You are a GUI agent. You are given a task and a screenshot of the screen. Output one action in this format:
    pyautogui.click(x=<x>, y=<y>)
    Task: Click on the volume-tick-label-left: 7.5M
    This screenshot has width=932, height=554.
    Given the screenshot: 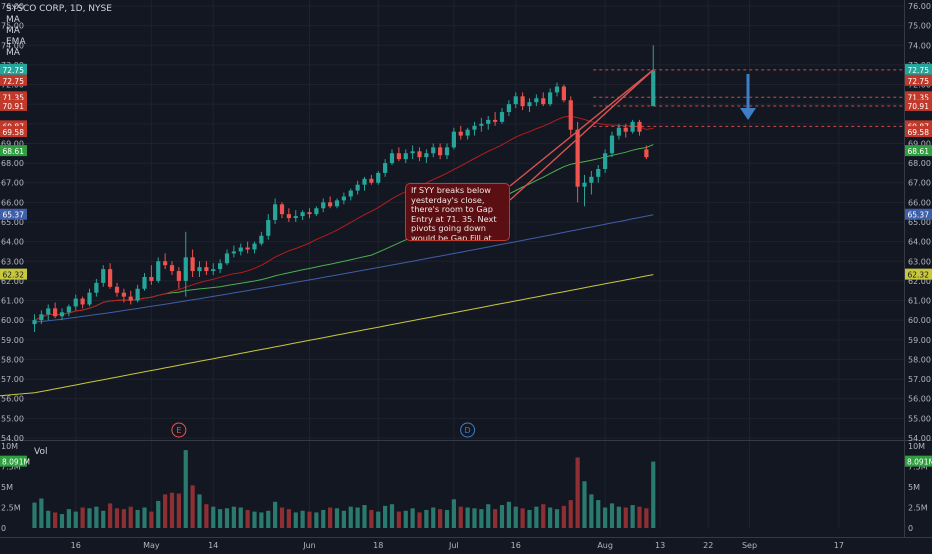 What is the action you would take?
    pyautogui.click(x=11, y=467)
    